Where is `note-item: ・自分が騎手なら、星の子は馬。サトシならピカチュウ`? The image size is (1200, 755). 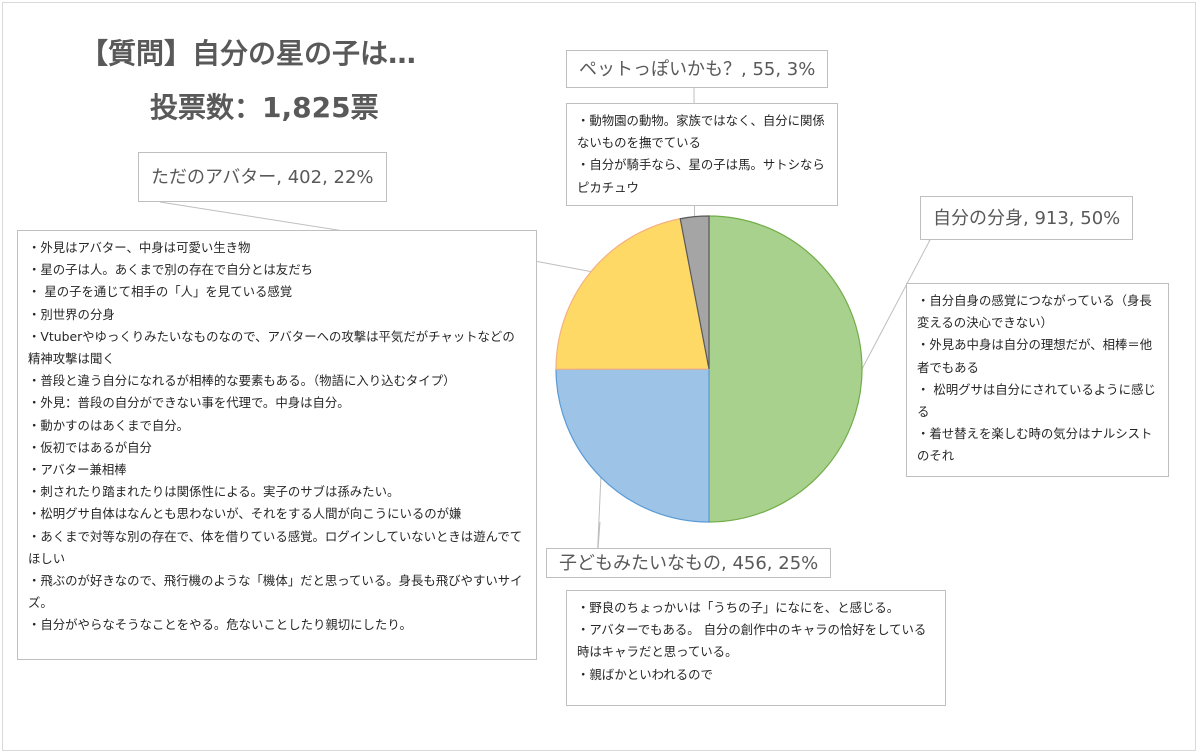 note-item: ・自分が騎手なら、星の子は馬。サトシならピカチュウ is located at coordinates (701, 176).